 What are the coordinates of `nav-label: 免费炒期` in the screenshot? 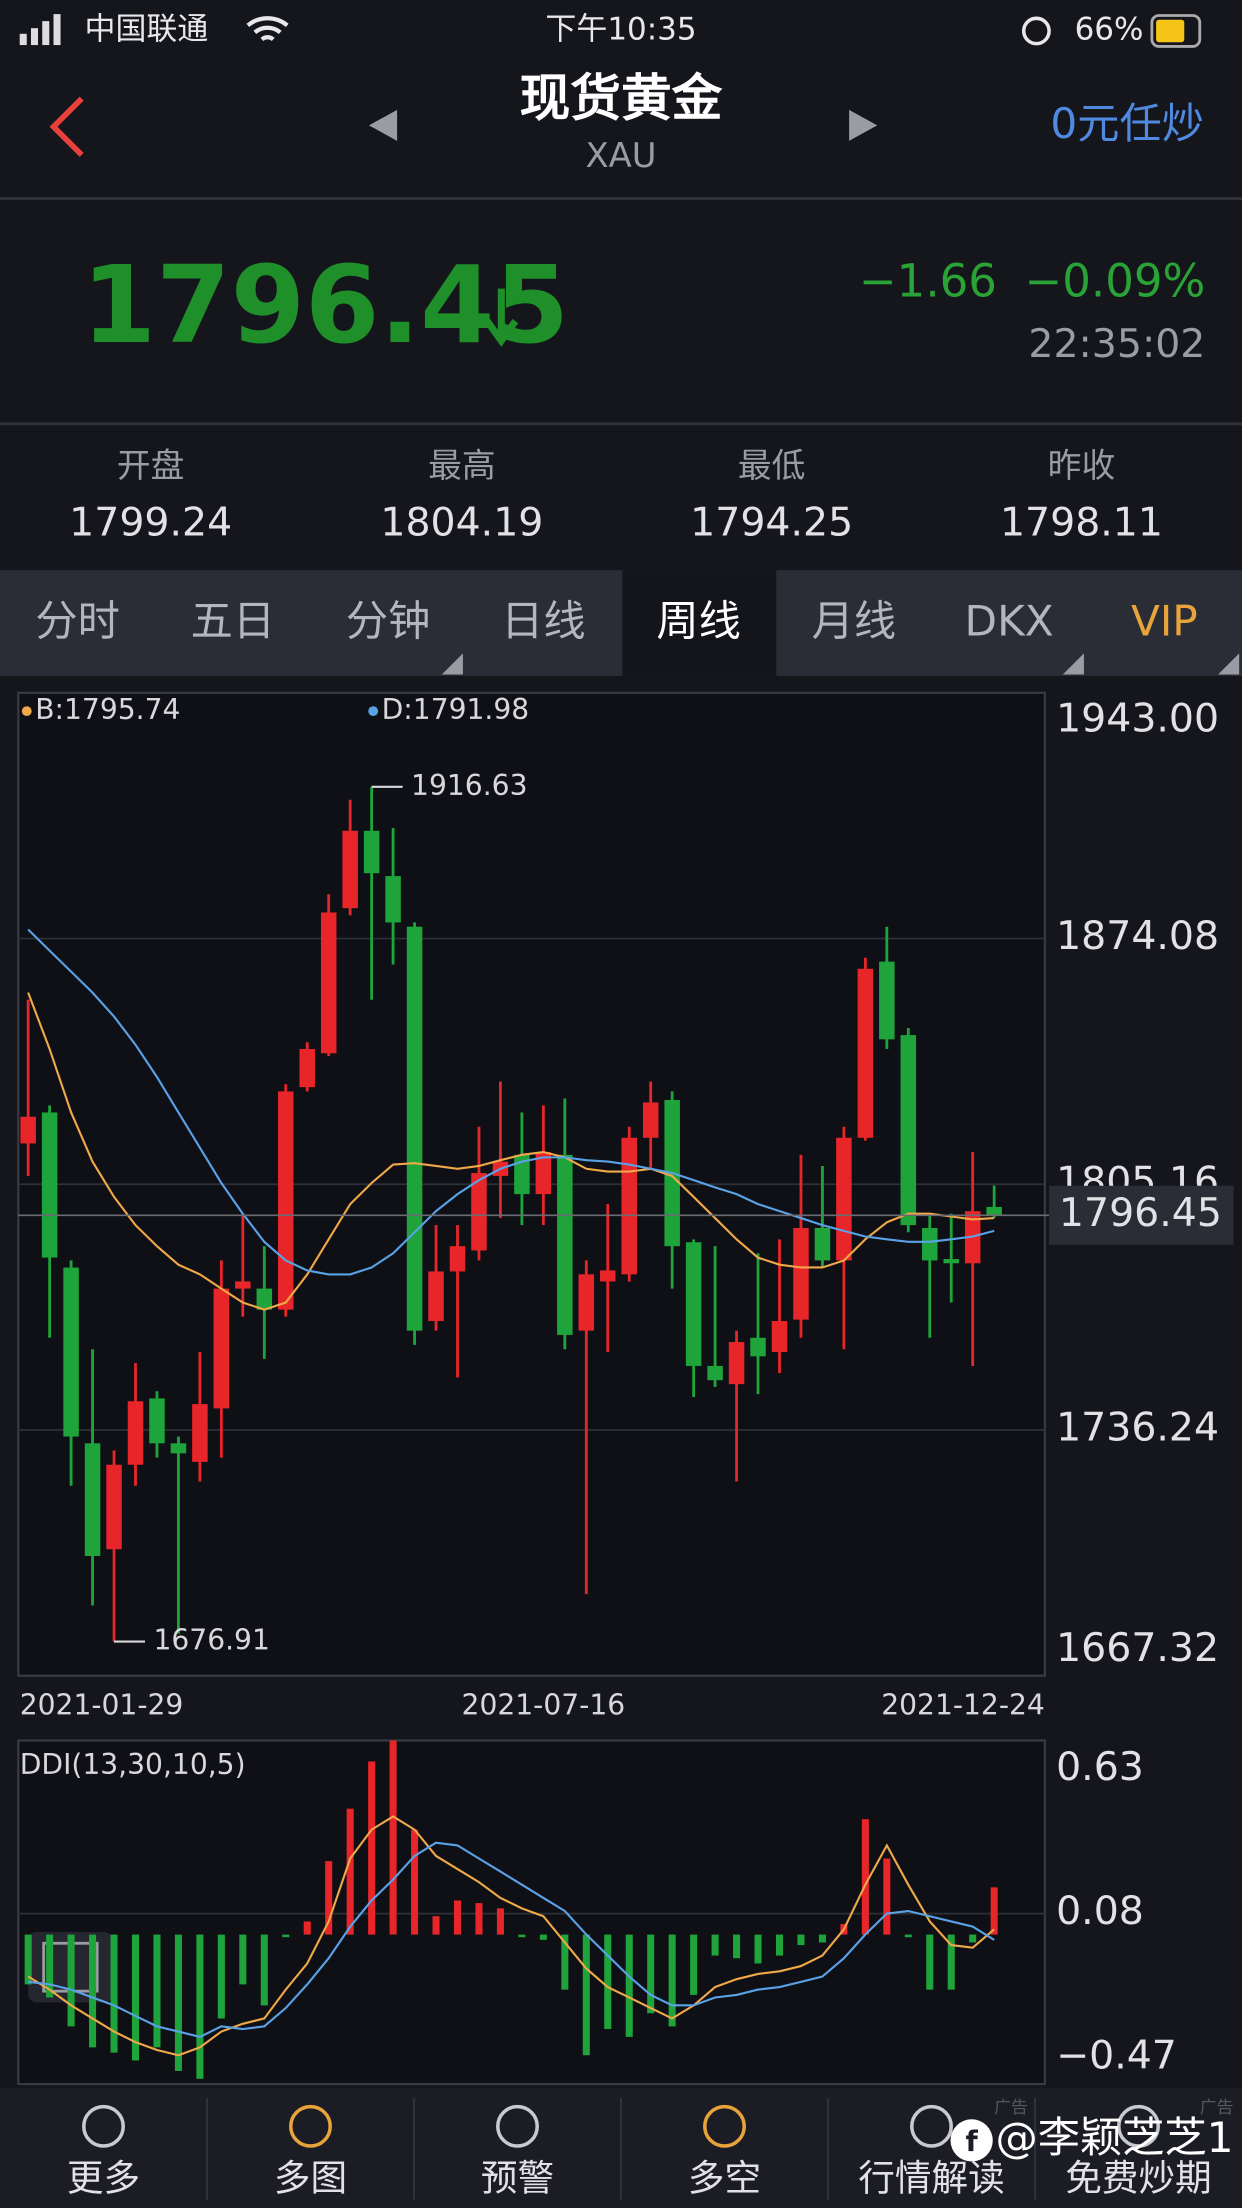 It's located at (1138, 2177).